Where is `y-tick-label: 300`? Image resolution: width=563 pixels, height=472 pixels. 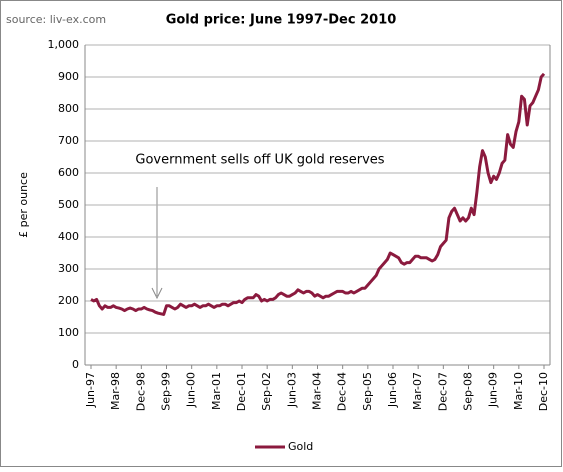 y-tick-label: 300 is located at coordinates (68, 268).